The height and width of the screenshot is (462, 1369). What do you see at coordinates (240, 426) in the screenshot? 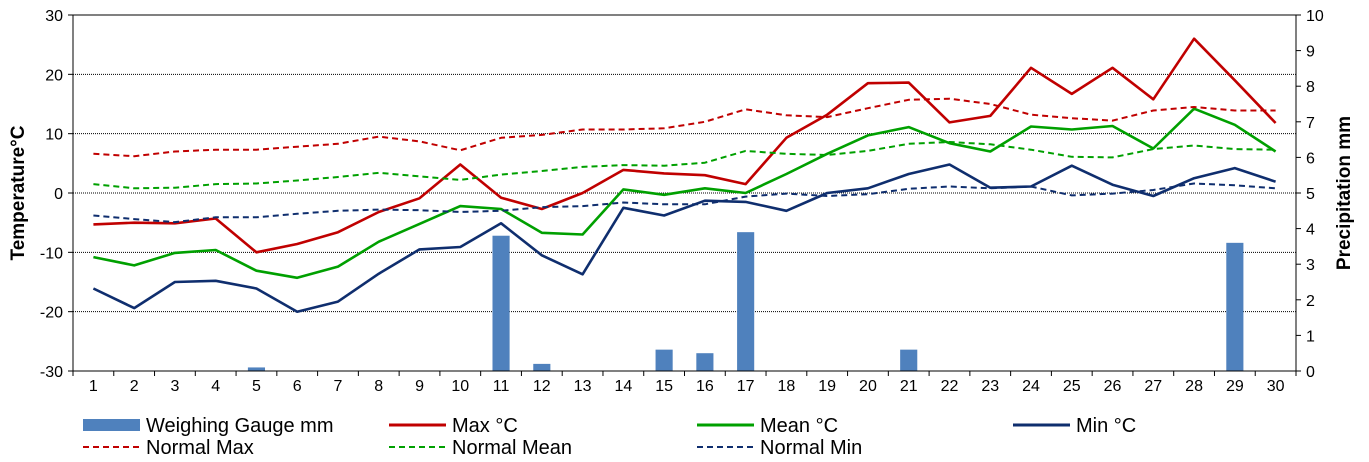
I see `legend-label: Weighing Gauge mm` at bounding box center [240, 426].